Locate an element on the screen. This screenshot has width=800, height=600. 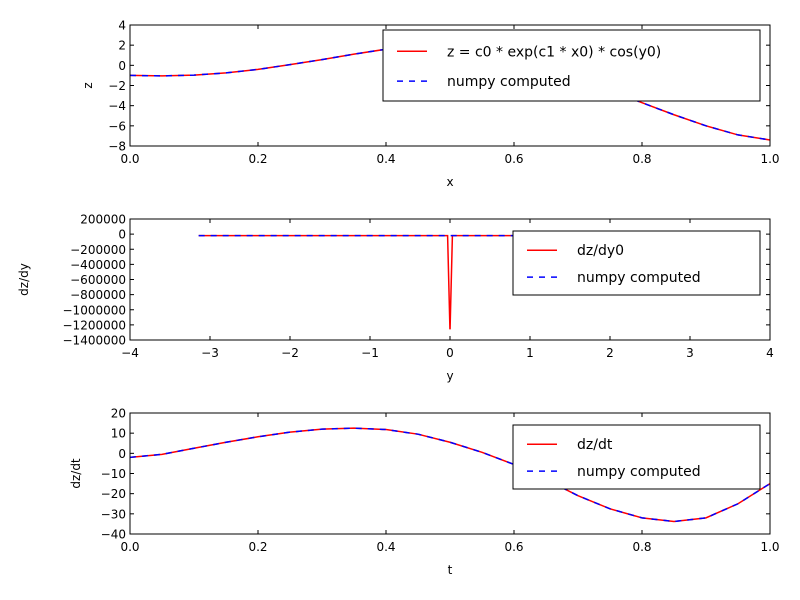
y-tick-label: −8 is located at coordinates (117, 147).